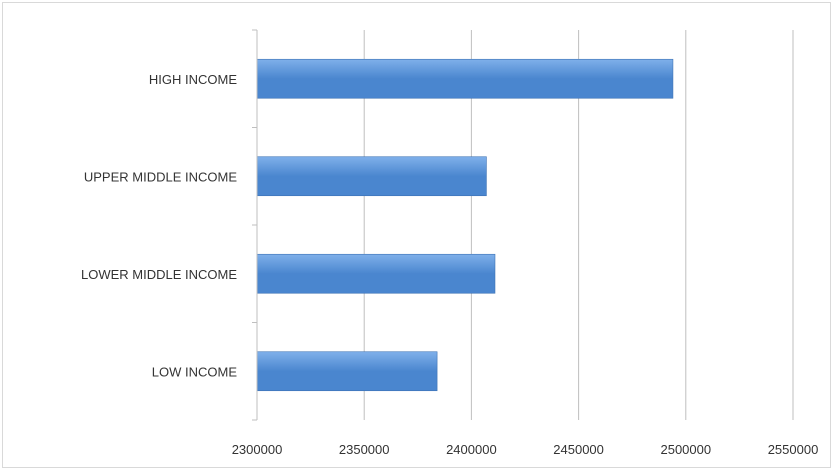 The image size is (835, 470). Describe the element at coordinates (471, 449) in the screenshot. I see `x-tick-label-2400000: 2400000` at that location.